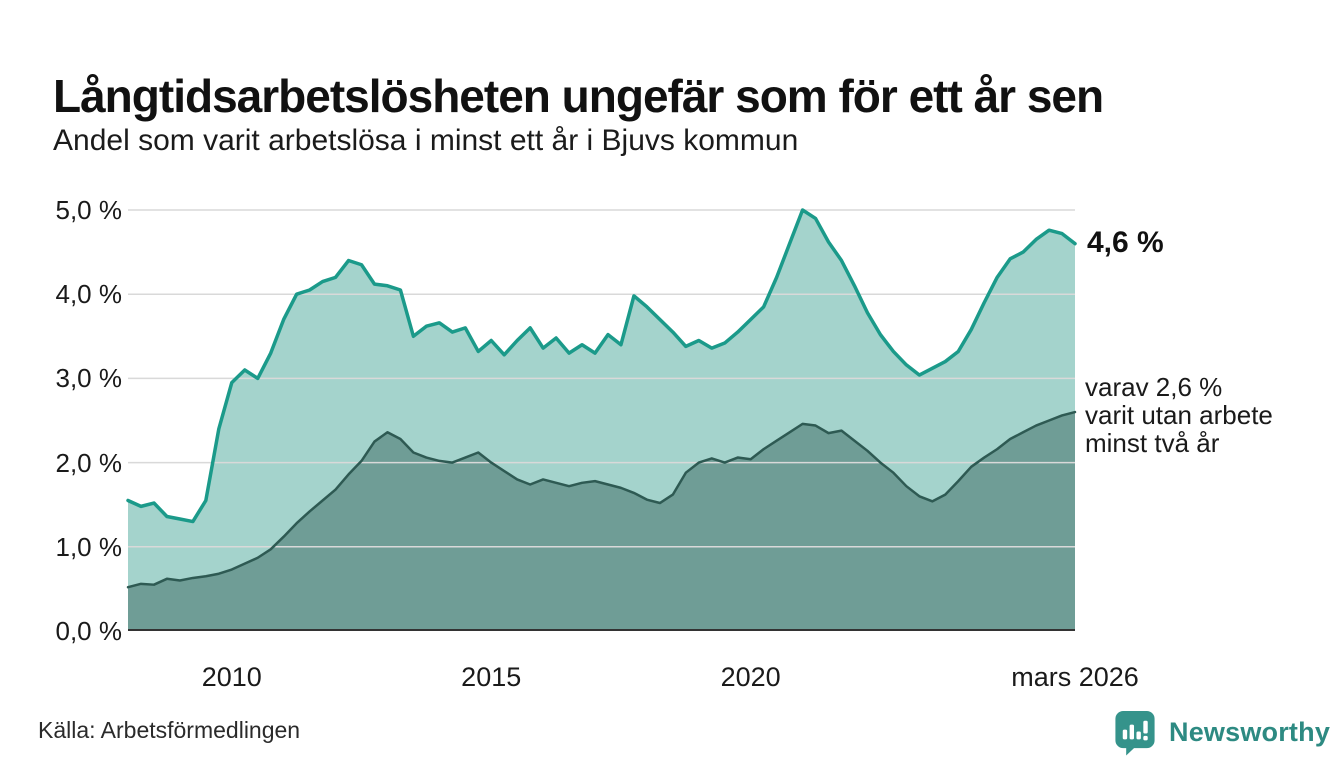 The image size is (1340, 780). What do you see at coordinates (89, 631) in the screenshot?
I see `y-tick-label: 0,0 %` at bounding box center [89, 631].